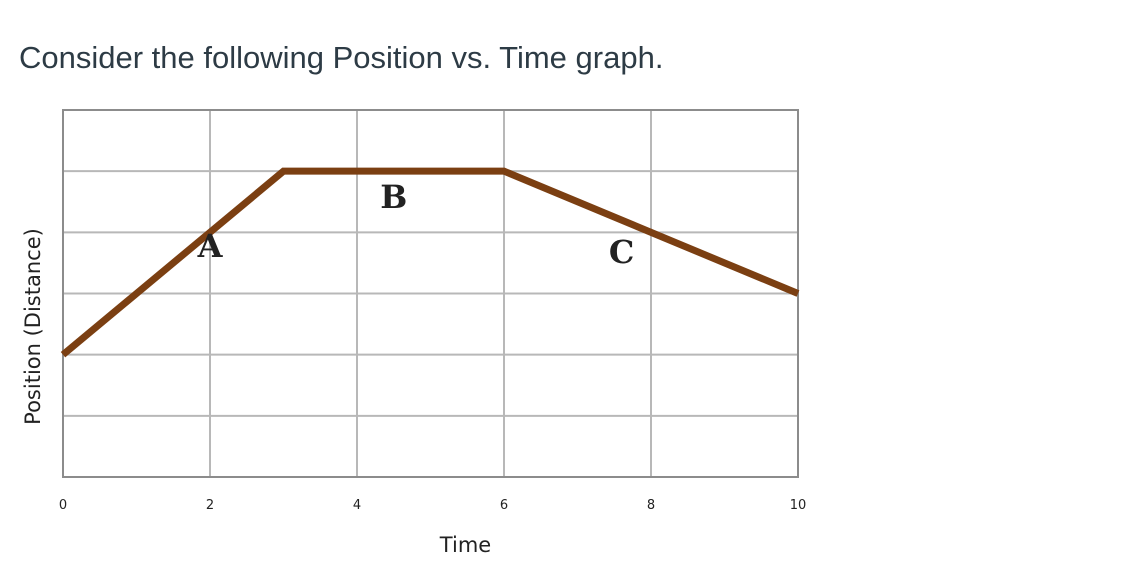 Image resolution: width=1126 pixels, height=572 pixels. Describe the element at coordinates (465, 545) in the screenshot. I see `x-axis-label: Time` at that location.